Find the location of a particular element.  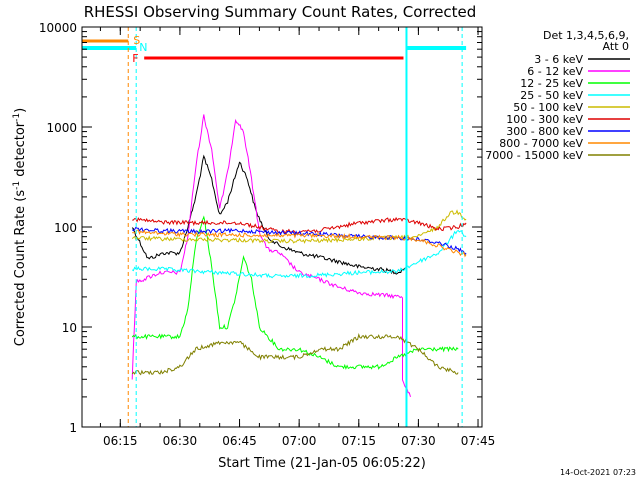

legend-label-2: 12 - 25 keV is located at coordinates (551, 83).